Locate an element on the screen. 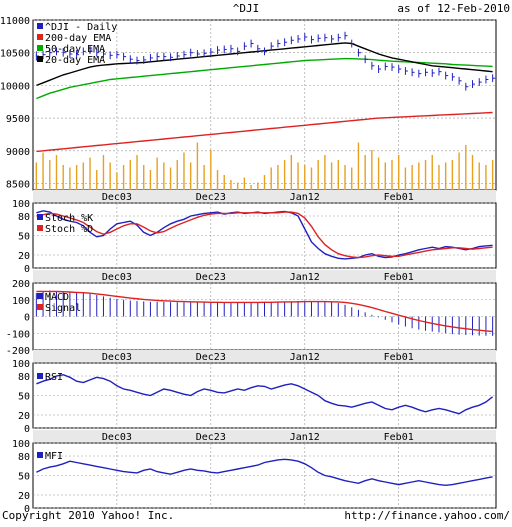  rsi-ytick-label: 100 is located at coordinates (21, 364).